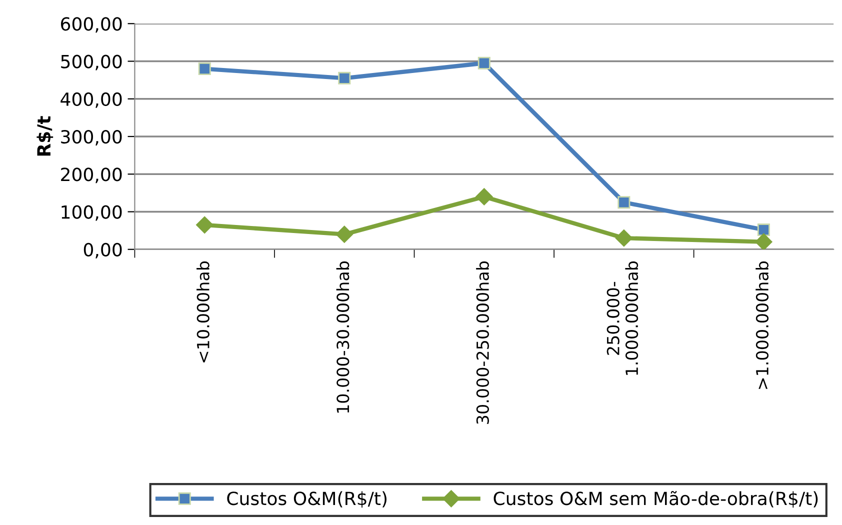  Describe the element at coordinates (762, 325) in the screenshot. I see `x-tick-label: >1.000.000hab` at that location.